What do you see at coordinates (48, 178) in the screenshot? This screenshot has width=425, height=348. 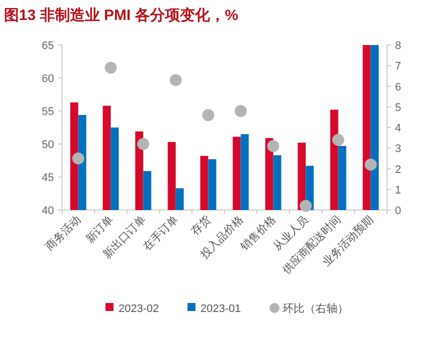 I see `y-tick-label: 45` at bounding box center [48, 178].